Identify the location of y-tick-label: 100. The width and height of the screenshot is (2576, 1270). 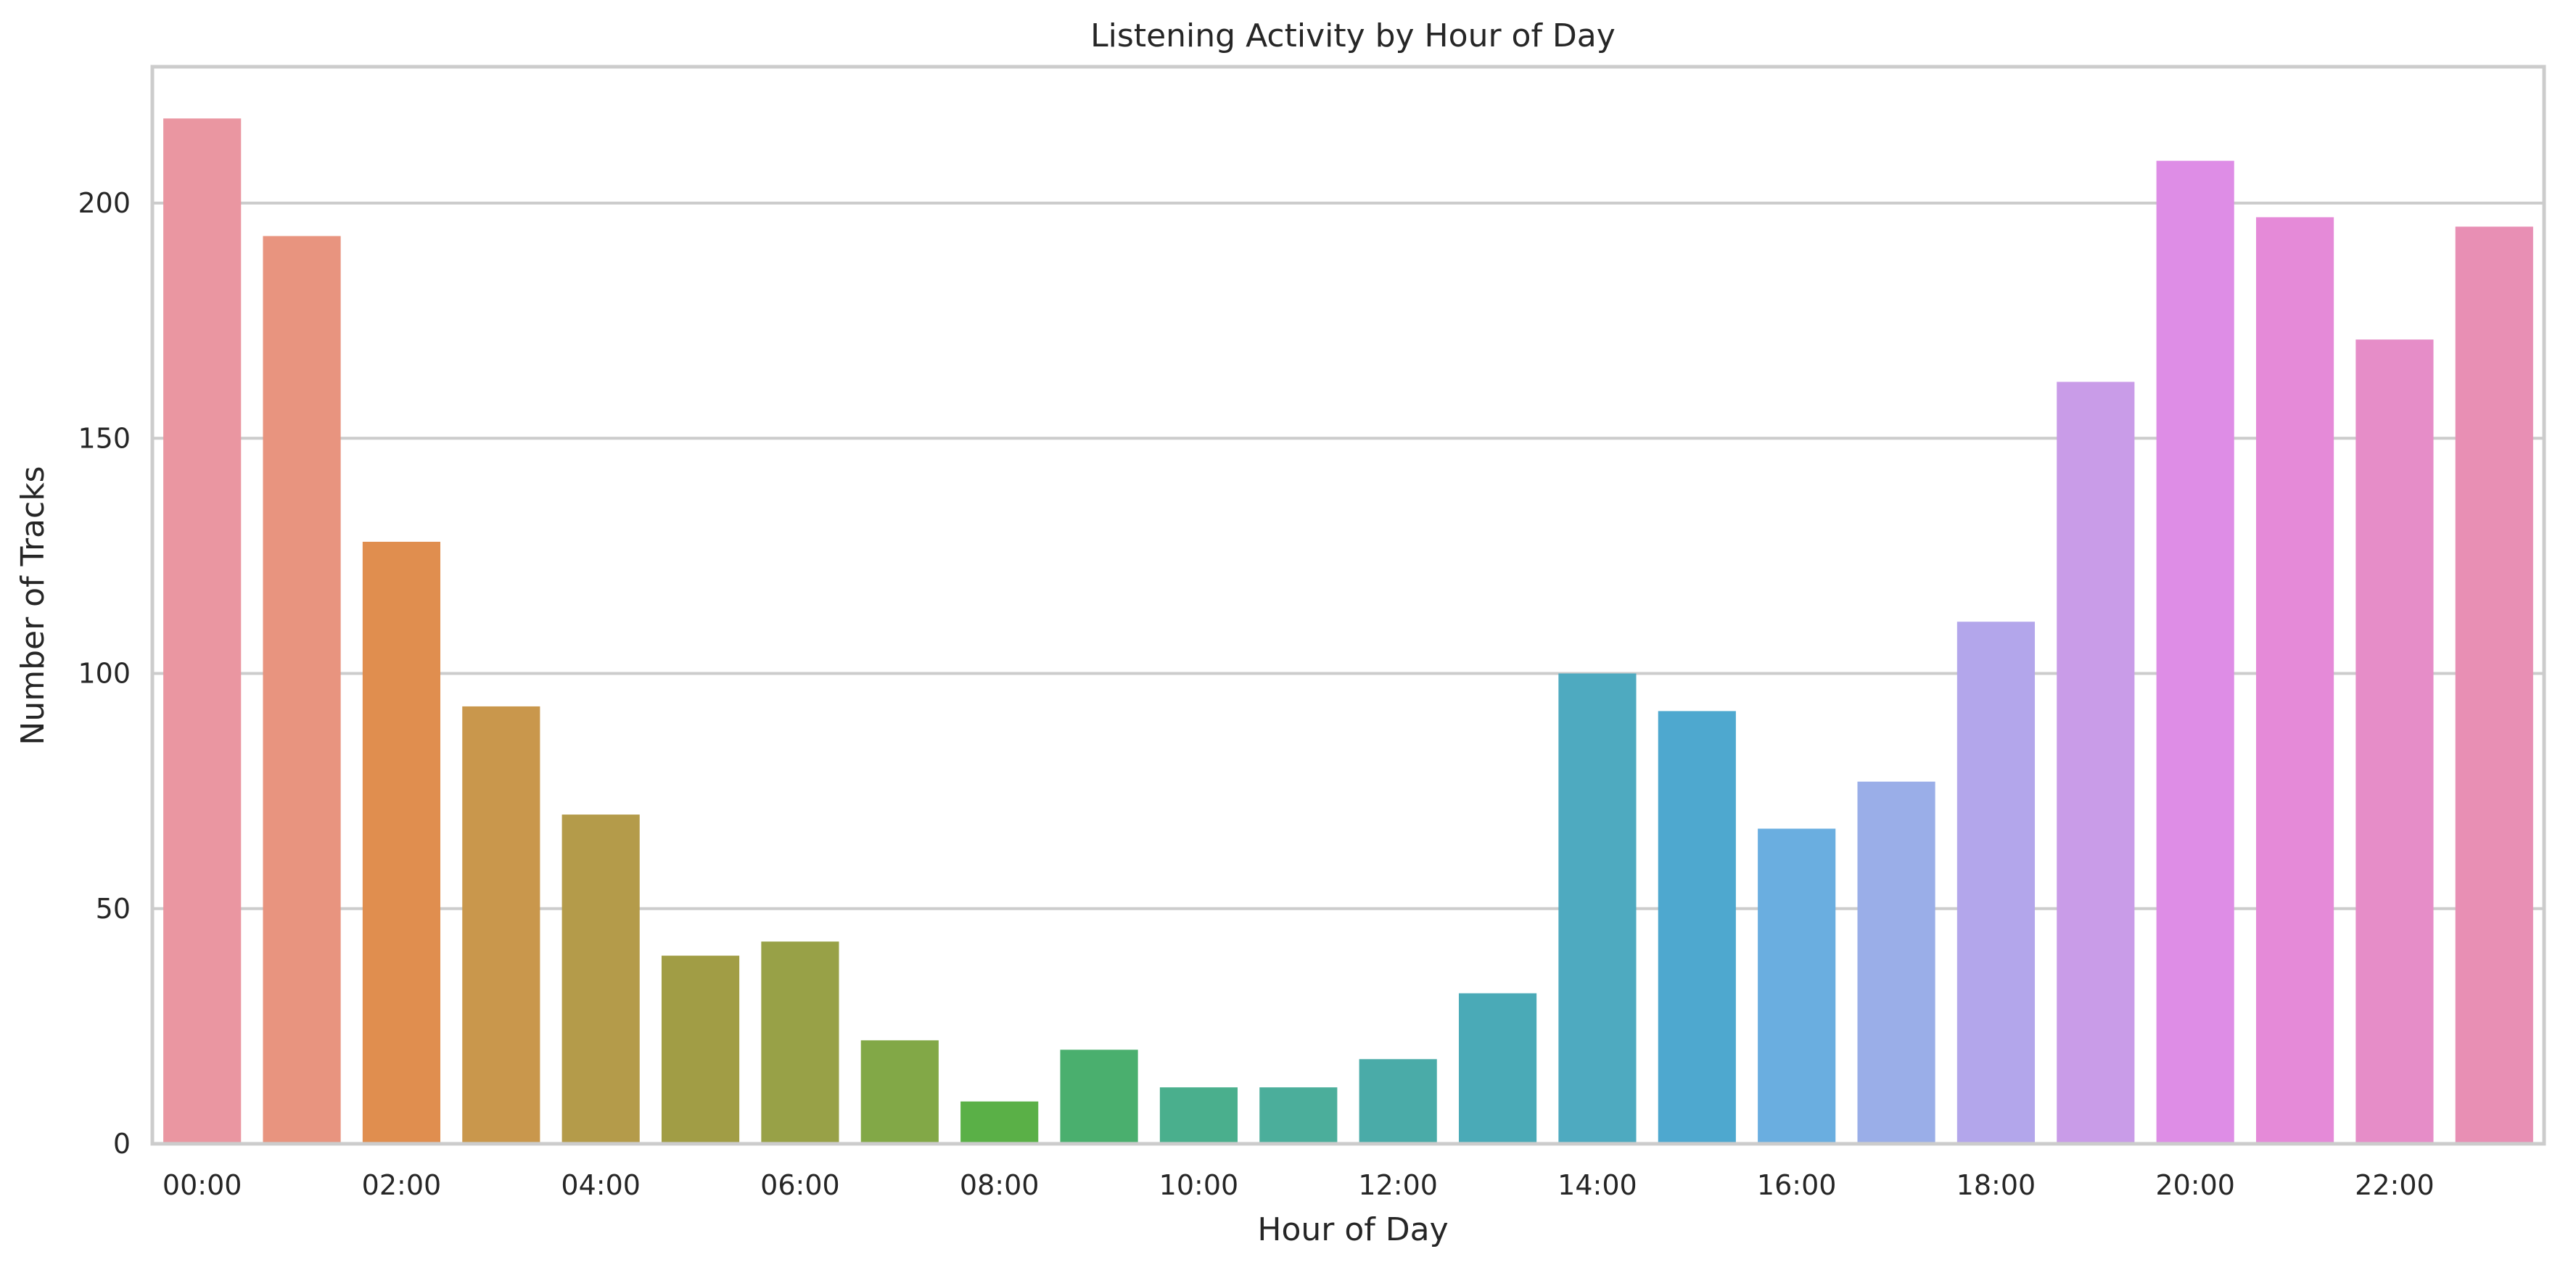
(104, 674).